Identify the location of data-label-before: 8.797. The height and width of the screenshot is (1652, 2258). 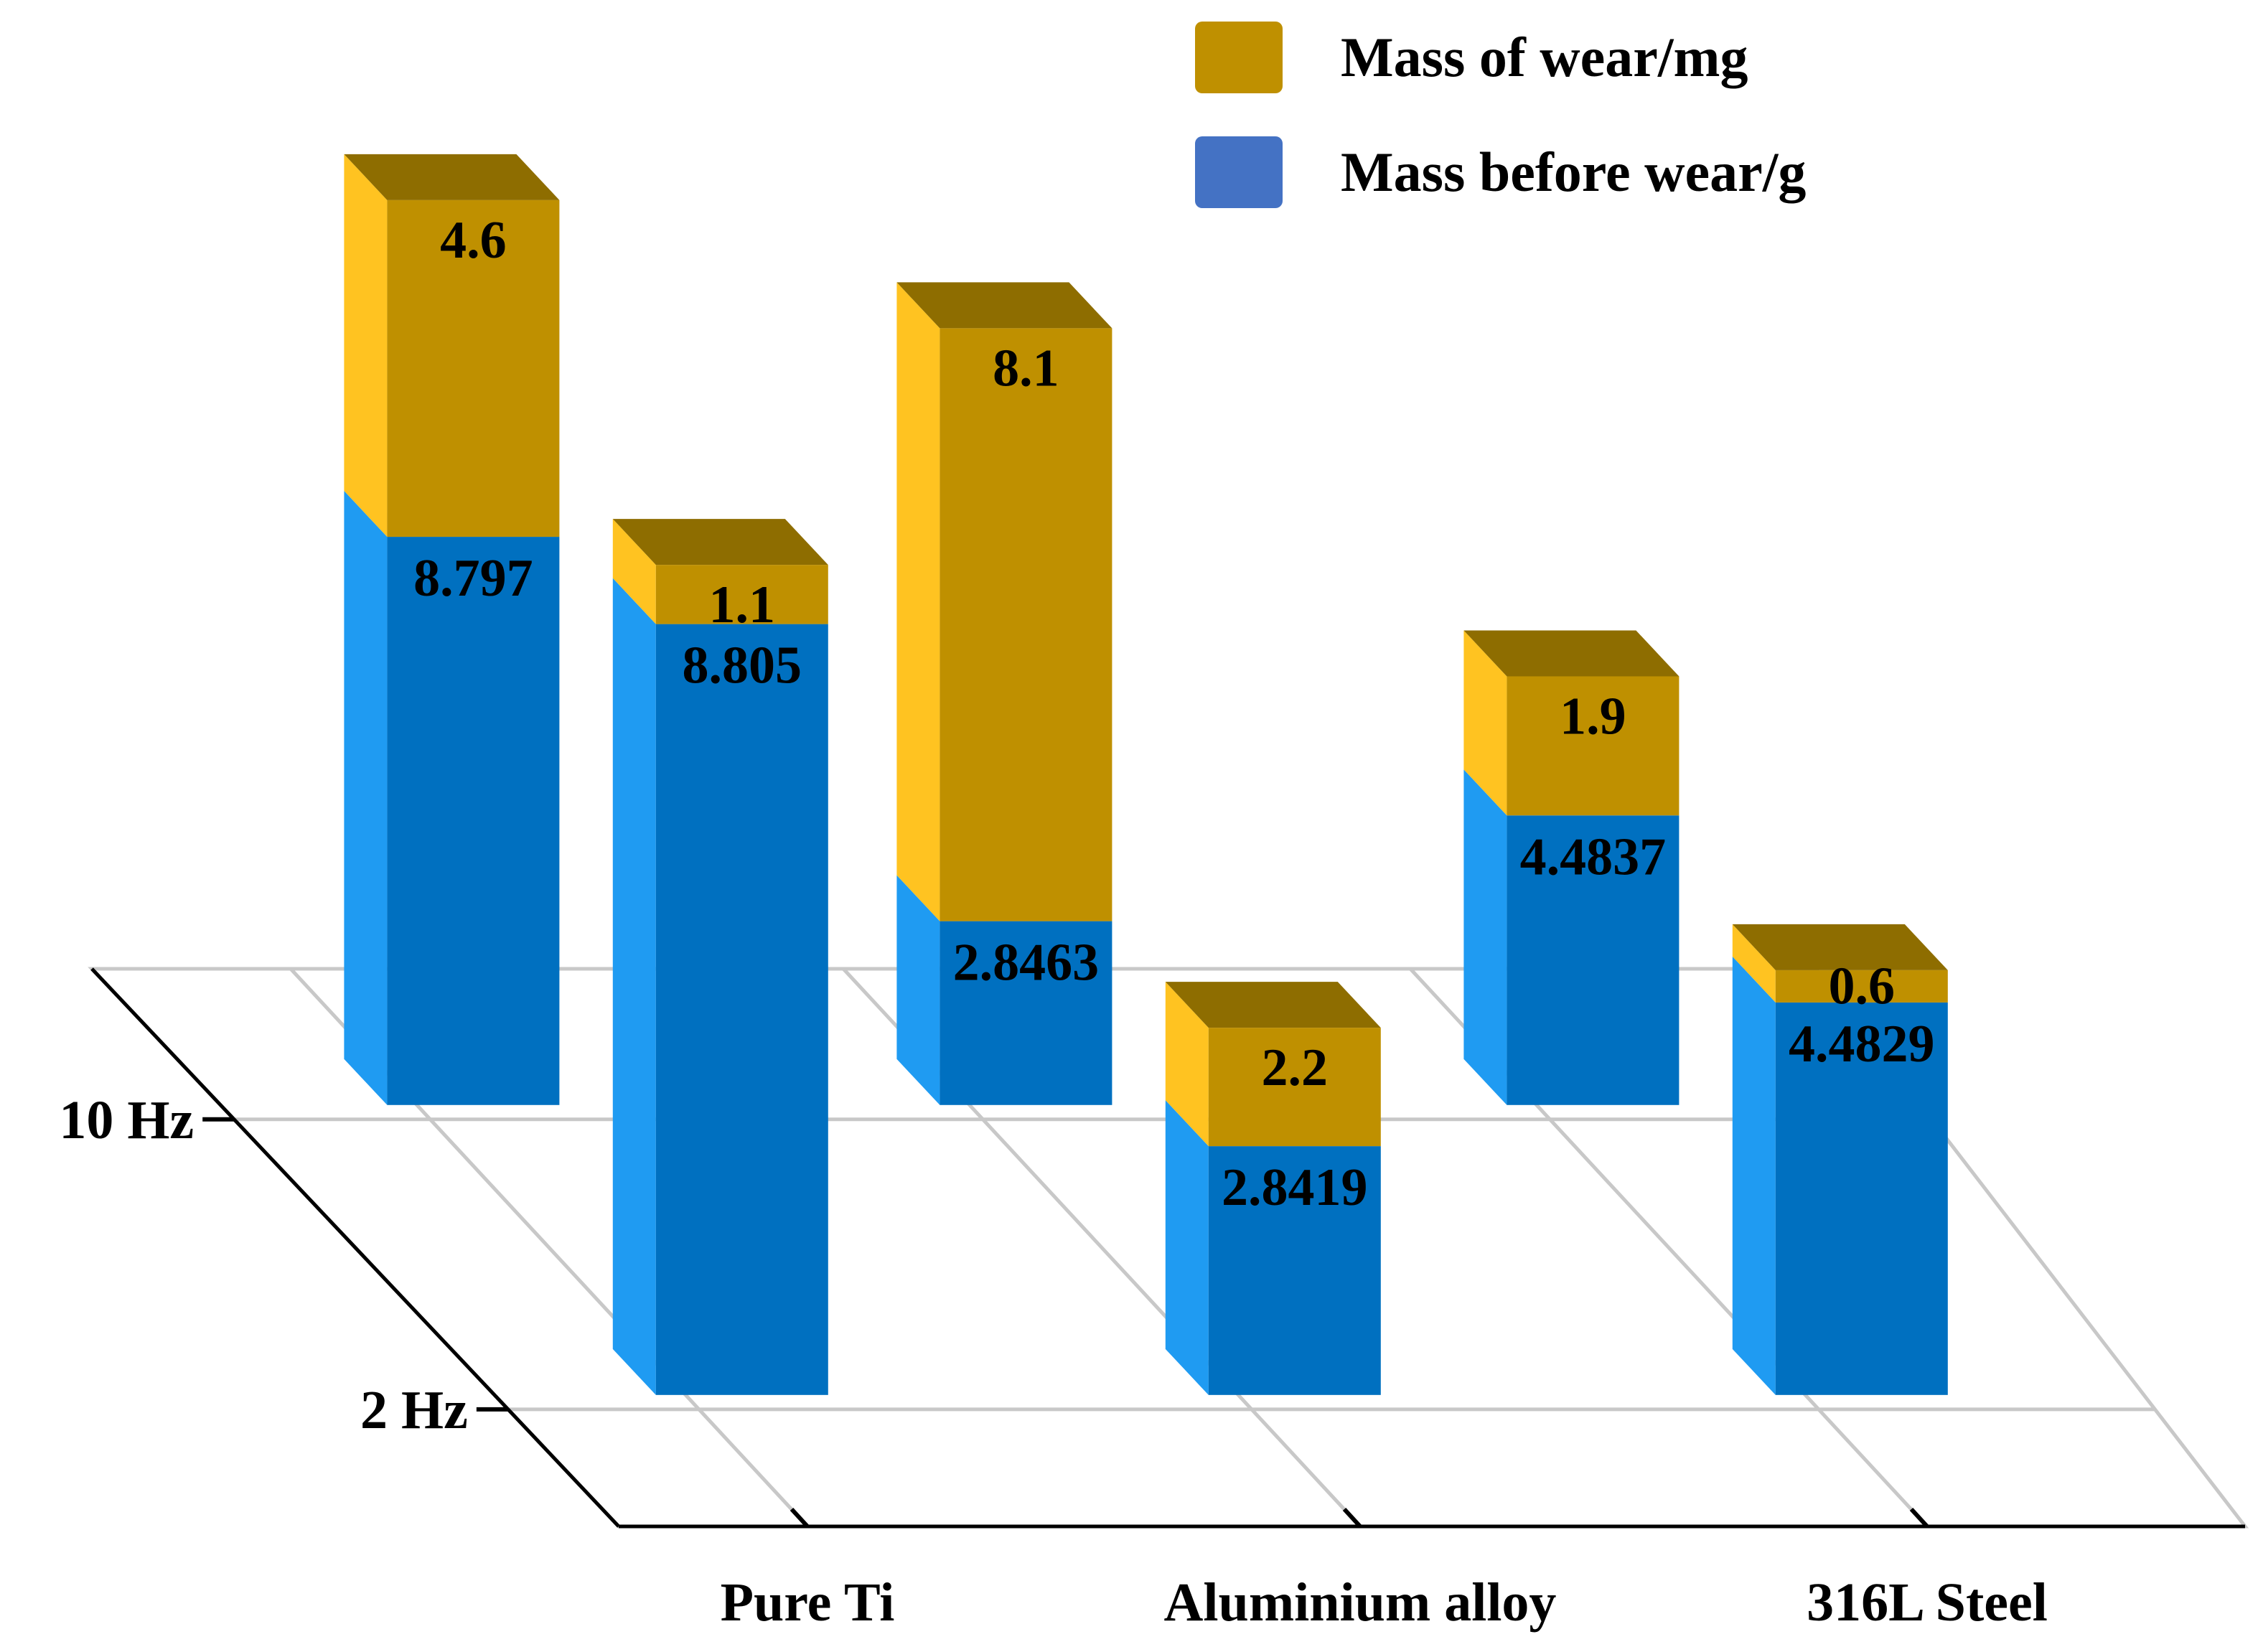
(473, 578).